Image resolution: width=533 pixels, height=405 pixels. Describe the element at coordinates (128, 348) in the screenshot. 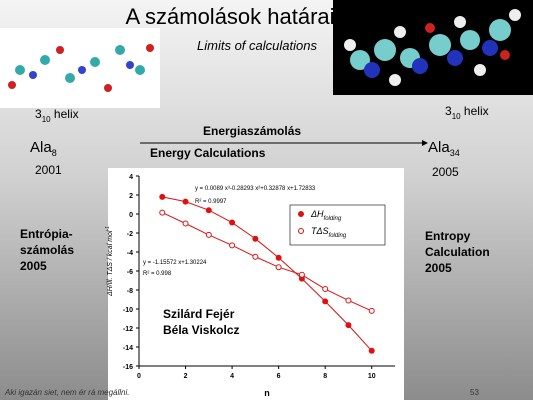

I see `y-tick-label: -14` at that location.